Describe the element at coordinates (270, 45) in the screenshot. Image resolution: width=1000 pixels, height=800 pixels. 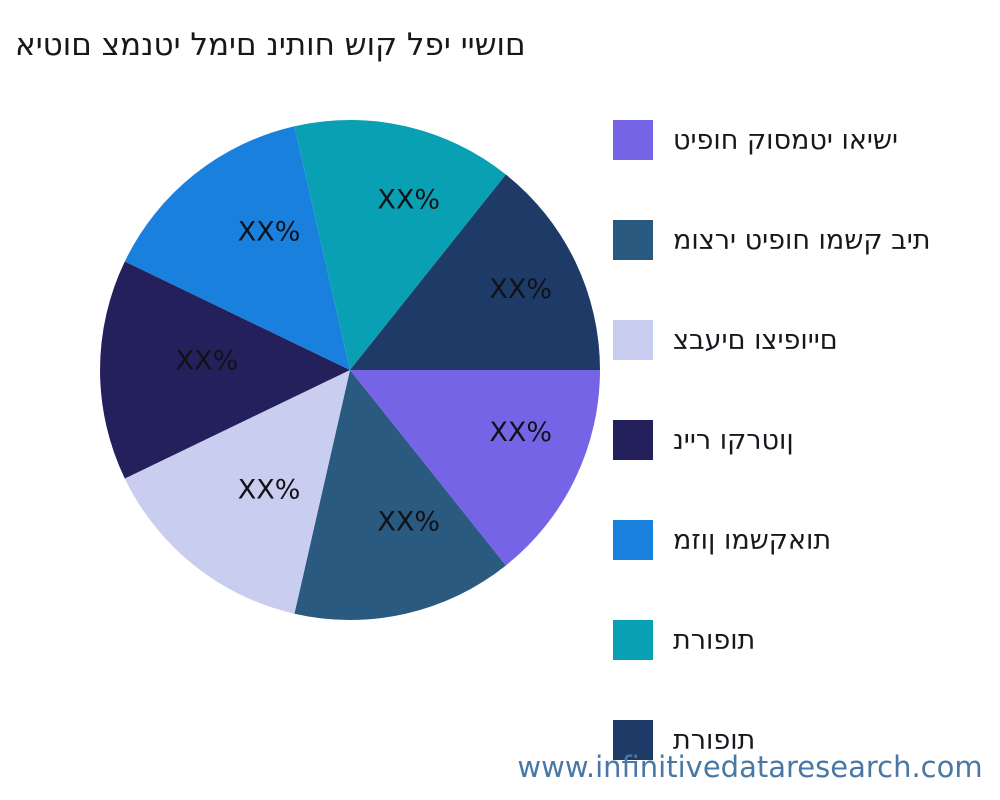
I see `chart-title: איטום צמנטי למים ניתוח שוק לפי יישום` at that location.